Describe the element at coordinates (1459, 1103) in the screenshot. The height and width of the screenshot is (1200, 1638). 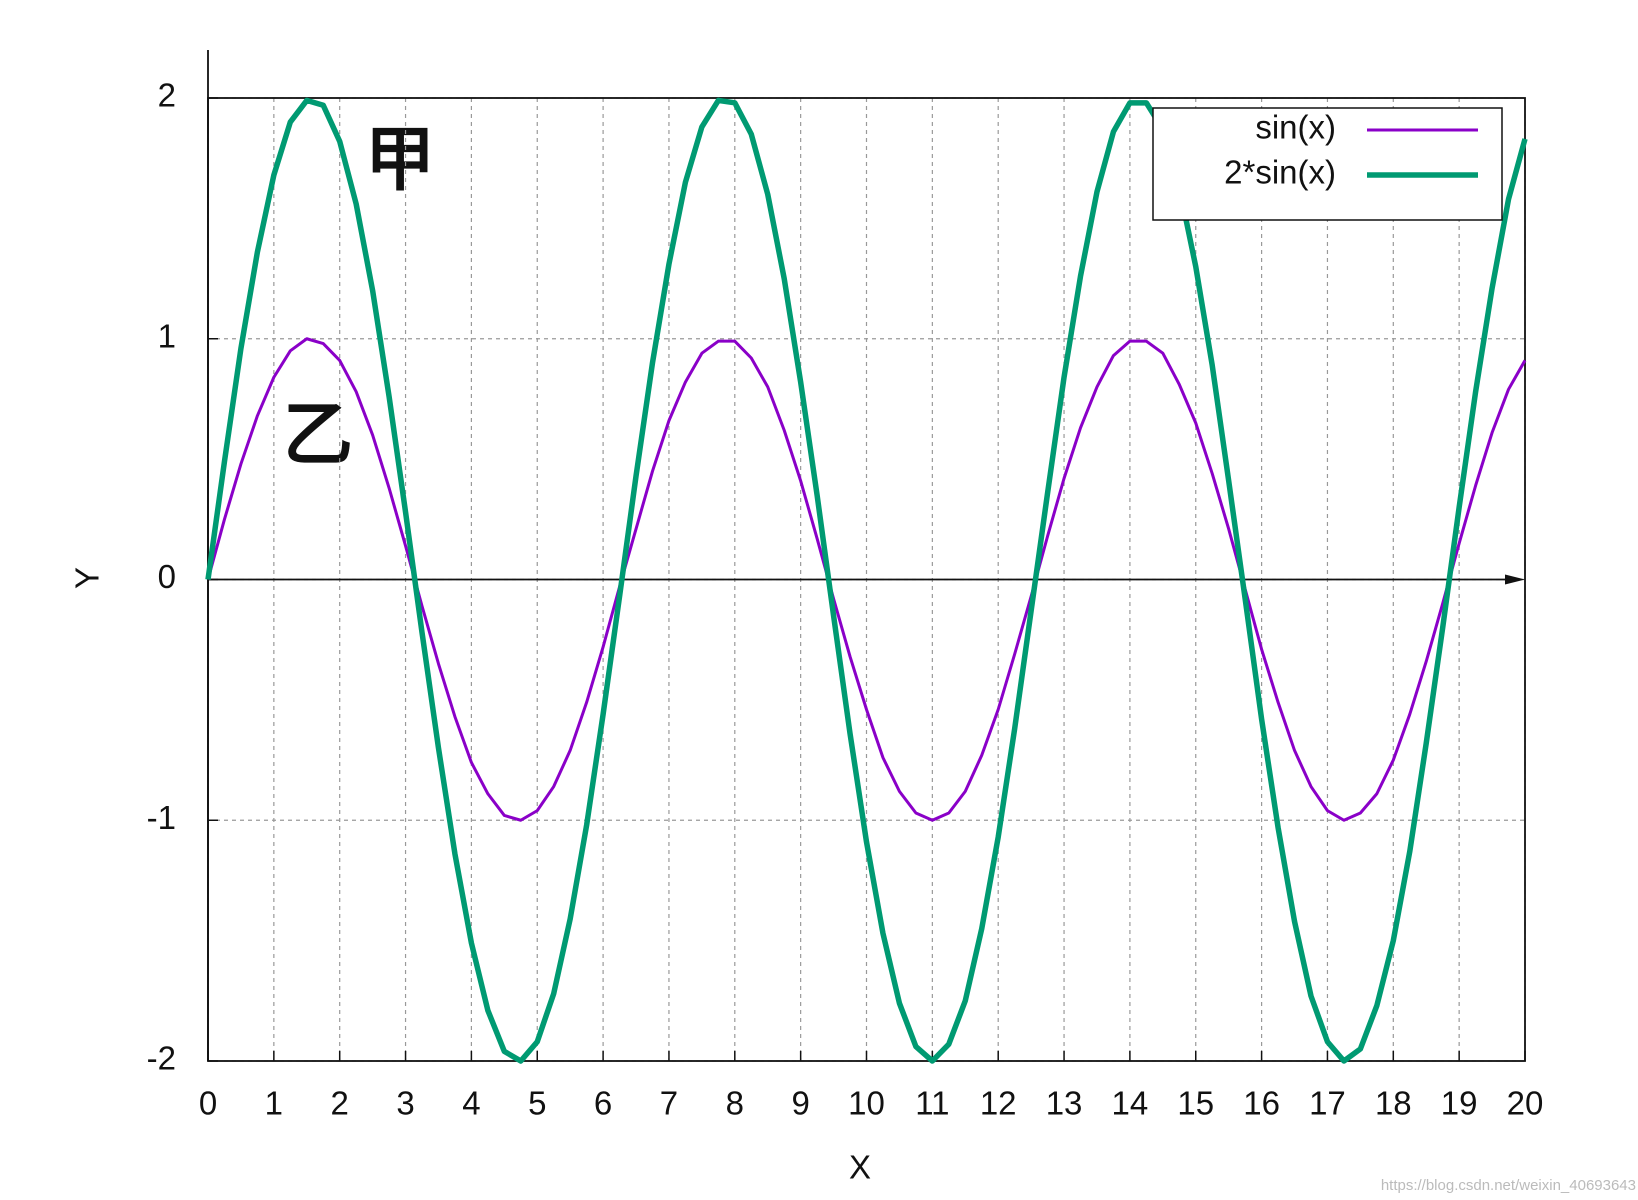
I see `x-tick-label: 19` at that location.